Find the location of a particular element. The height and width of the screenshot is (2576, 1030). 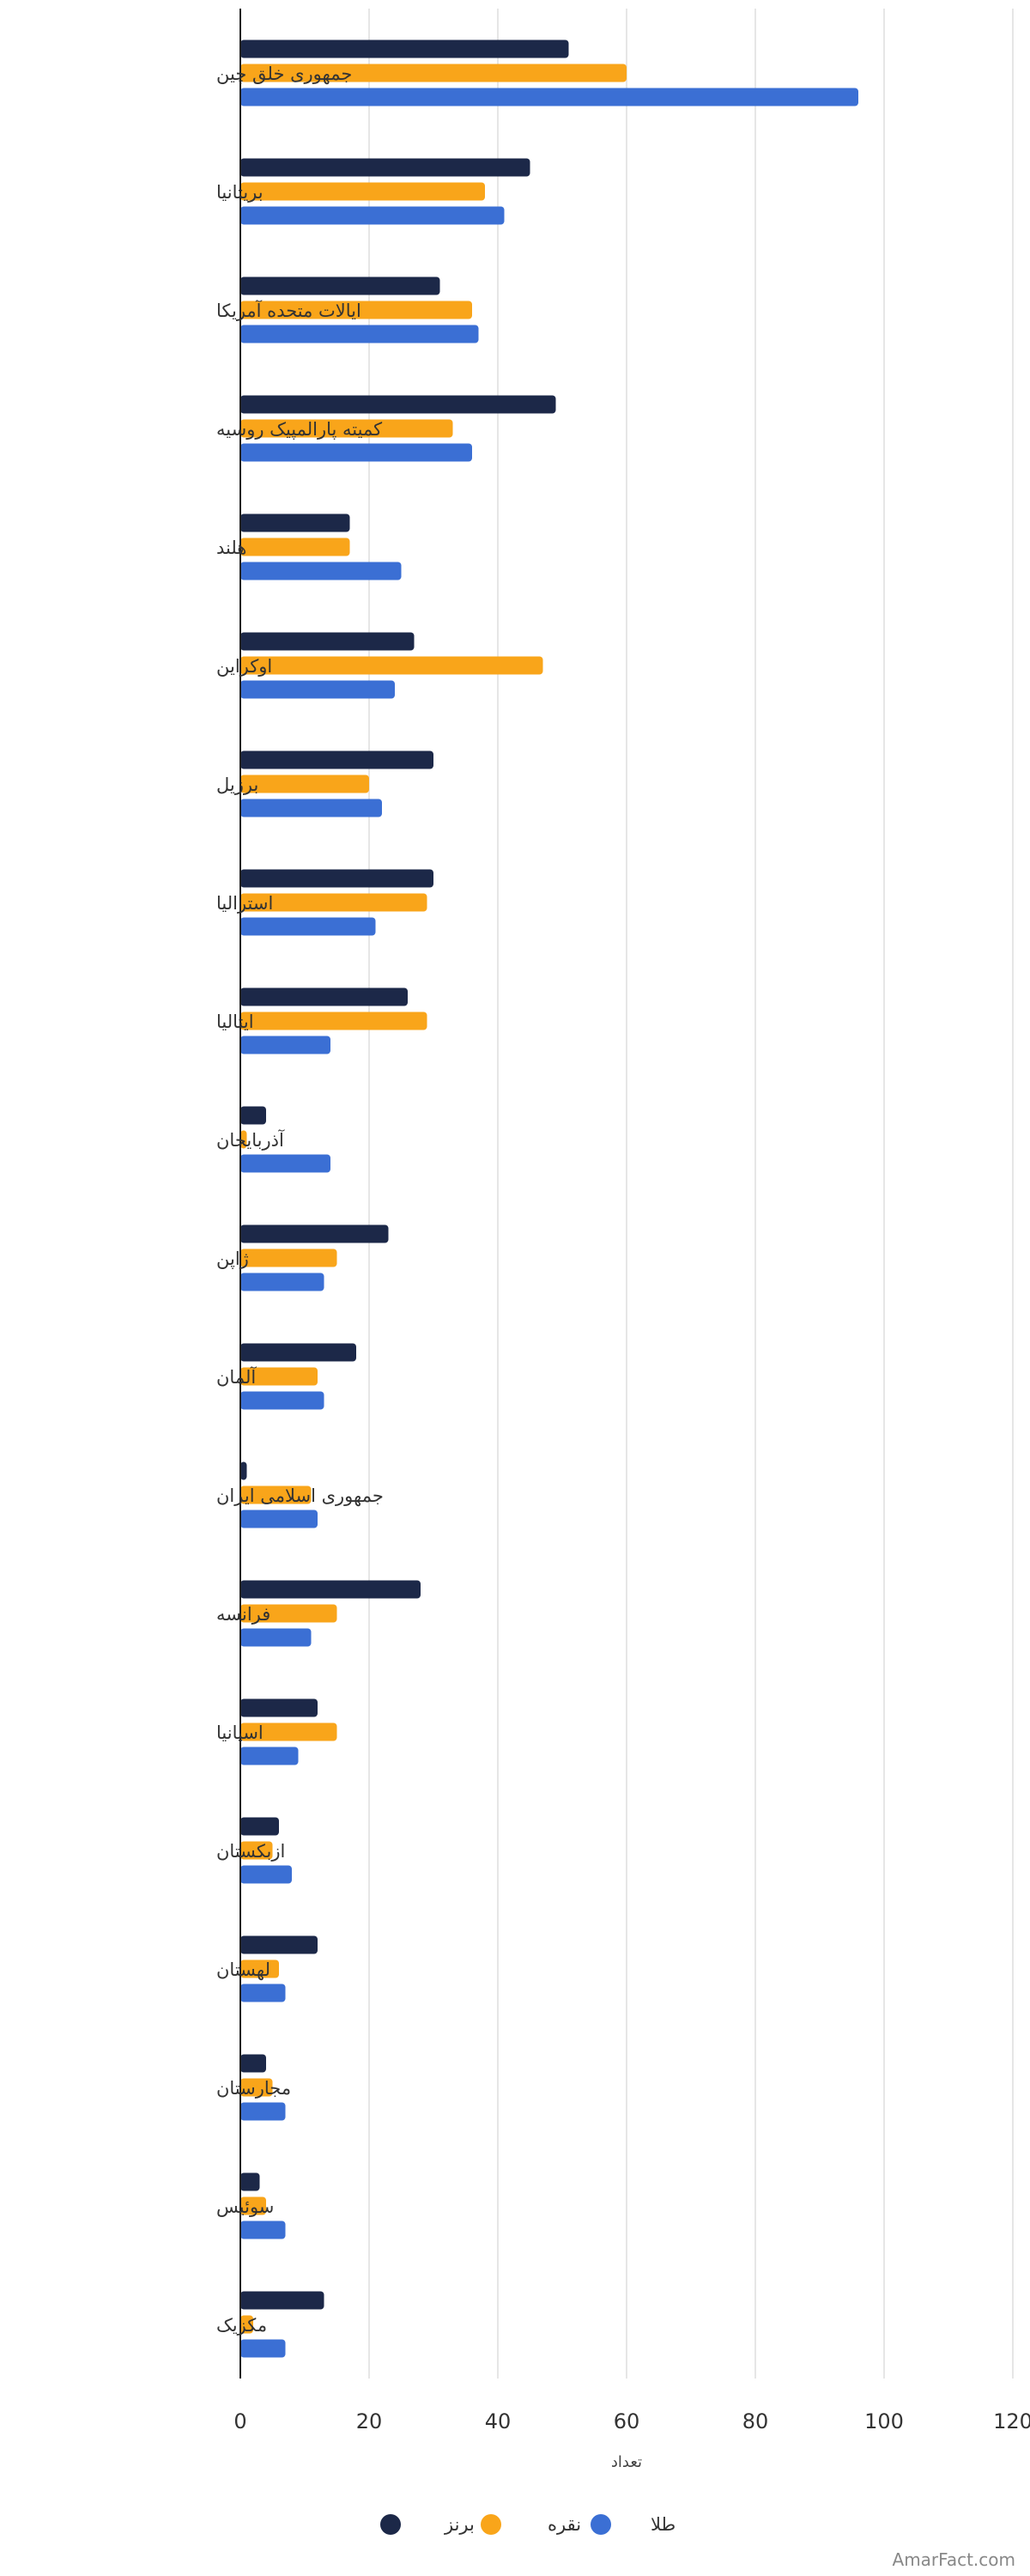

x-axis-title: تعداد is located at coordinates (626, 2462).